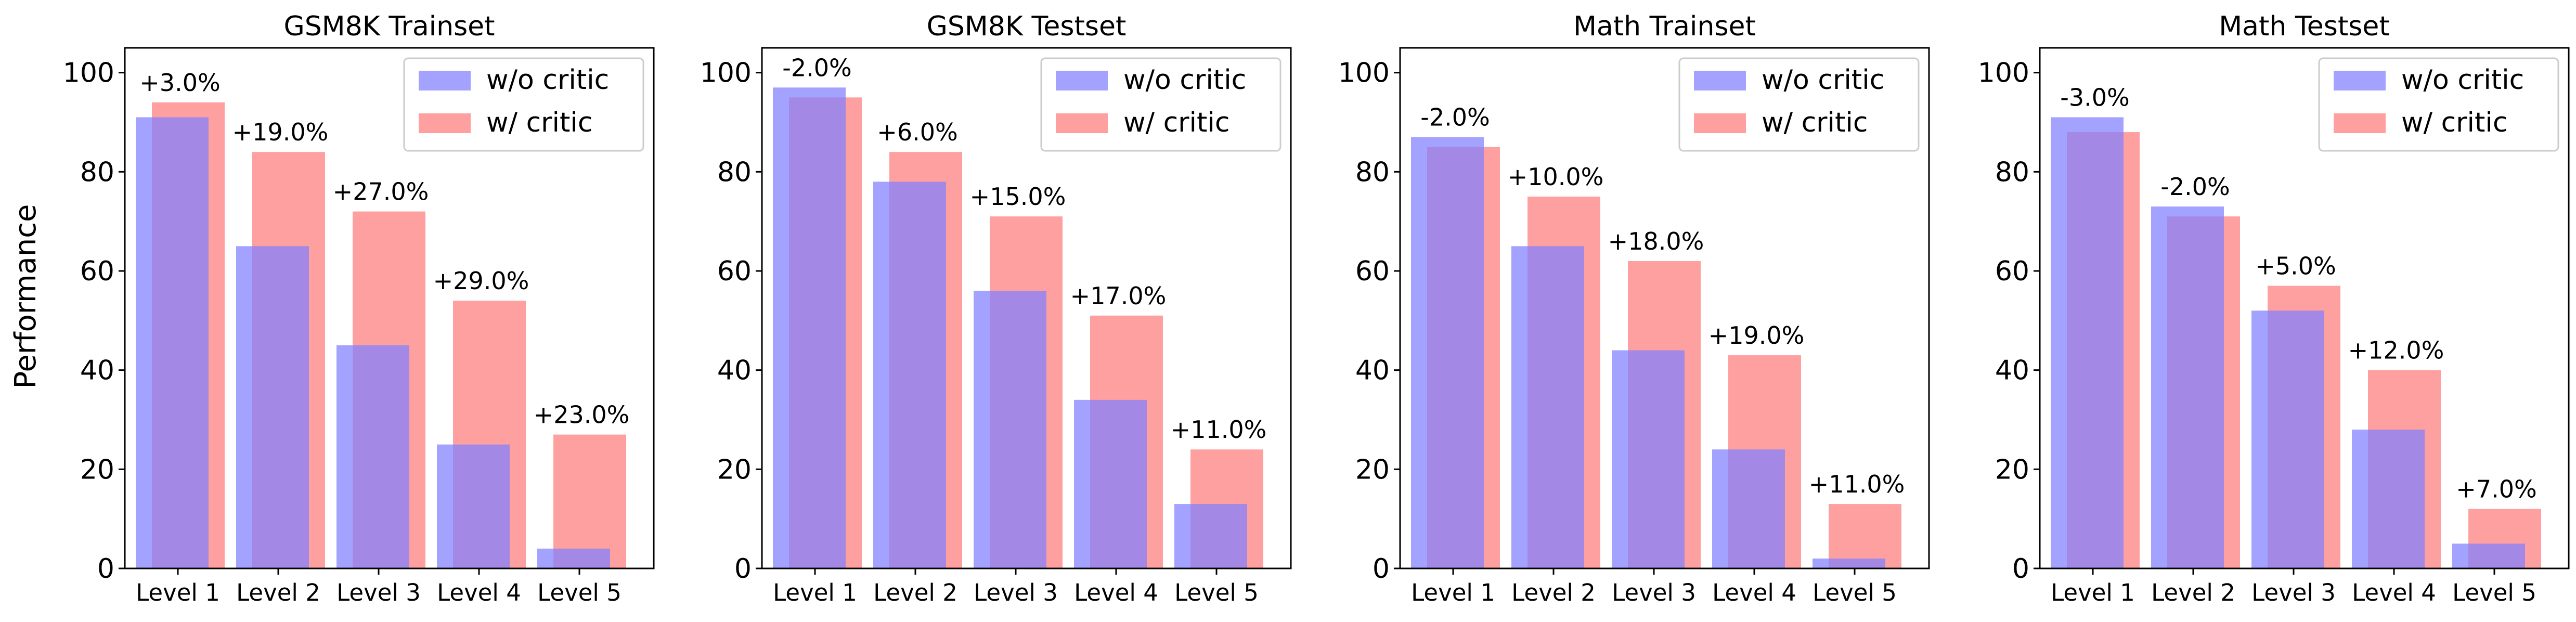 This screenshot has height=622, width=2576. What do you see at coordinates (2496, 489) in the screenshot?
I see `bar-delta-label: +7.0%` at bounding box center [2496, 489].